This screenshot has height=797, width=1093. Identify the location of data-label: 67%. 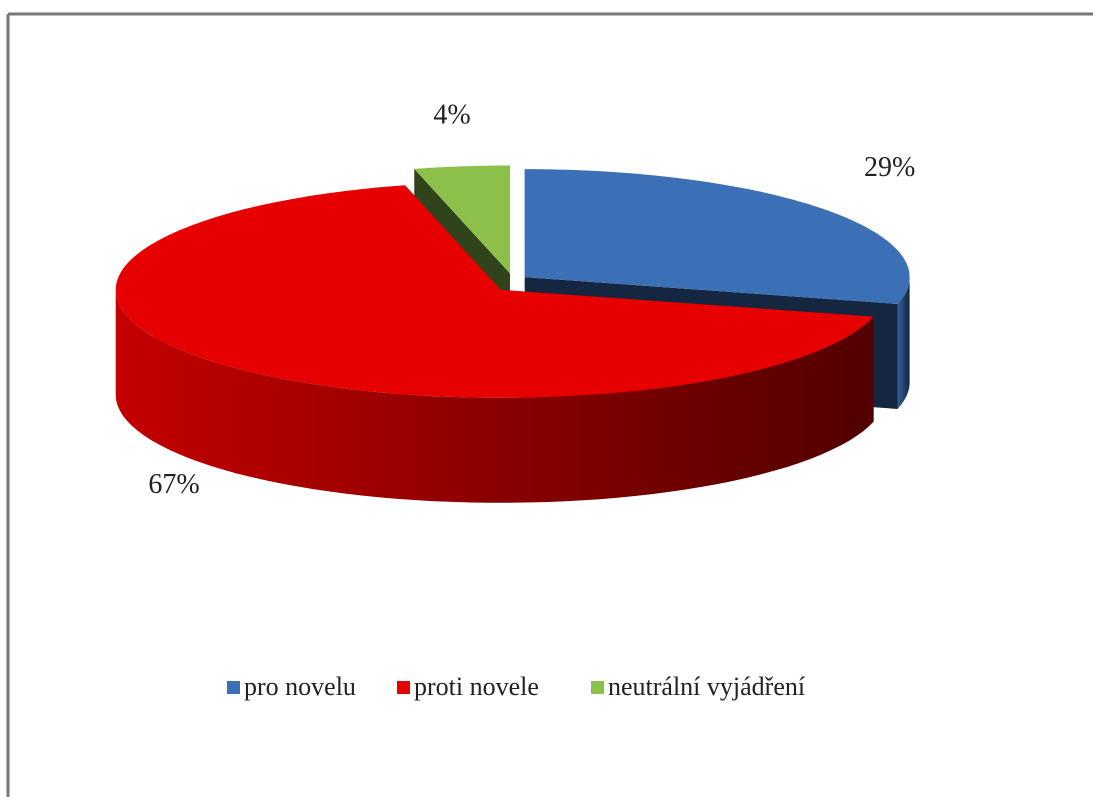
(173, 484).